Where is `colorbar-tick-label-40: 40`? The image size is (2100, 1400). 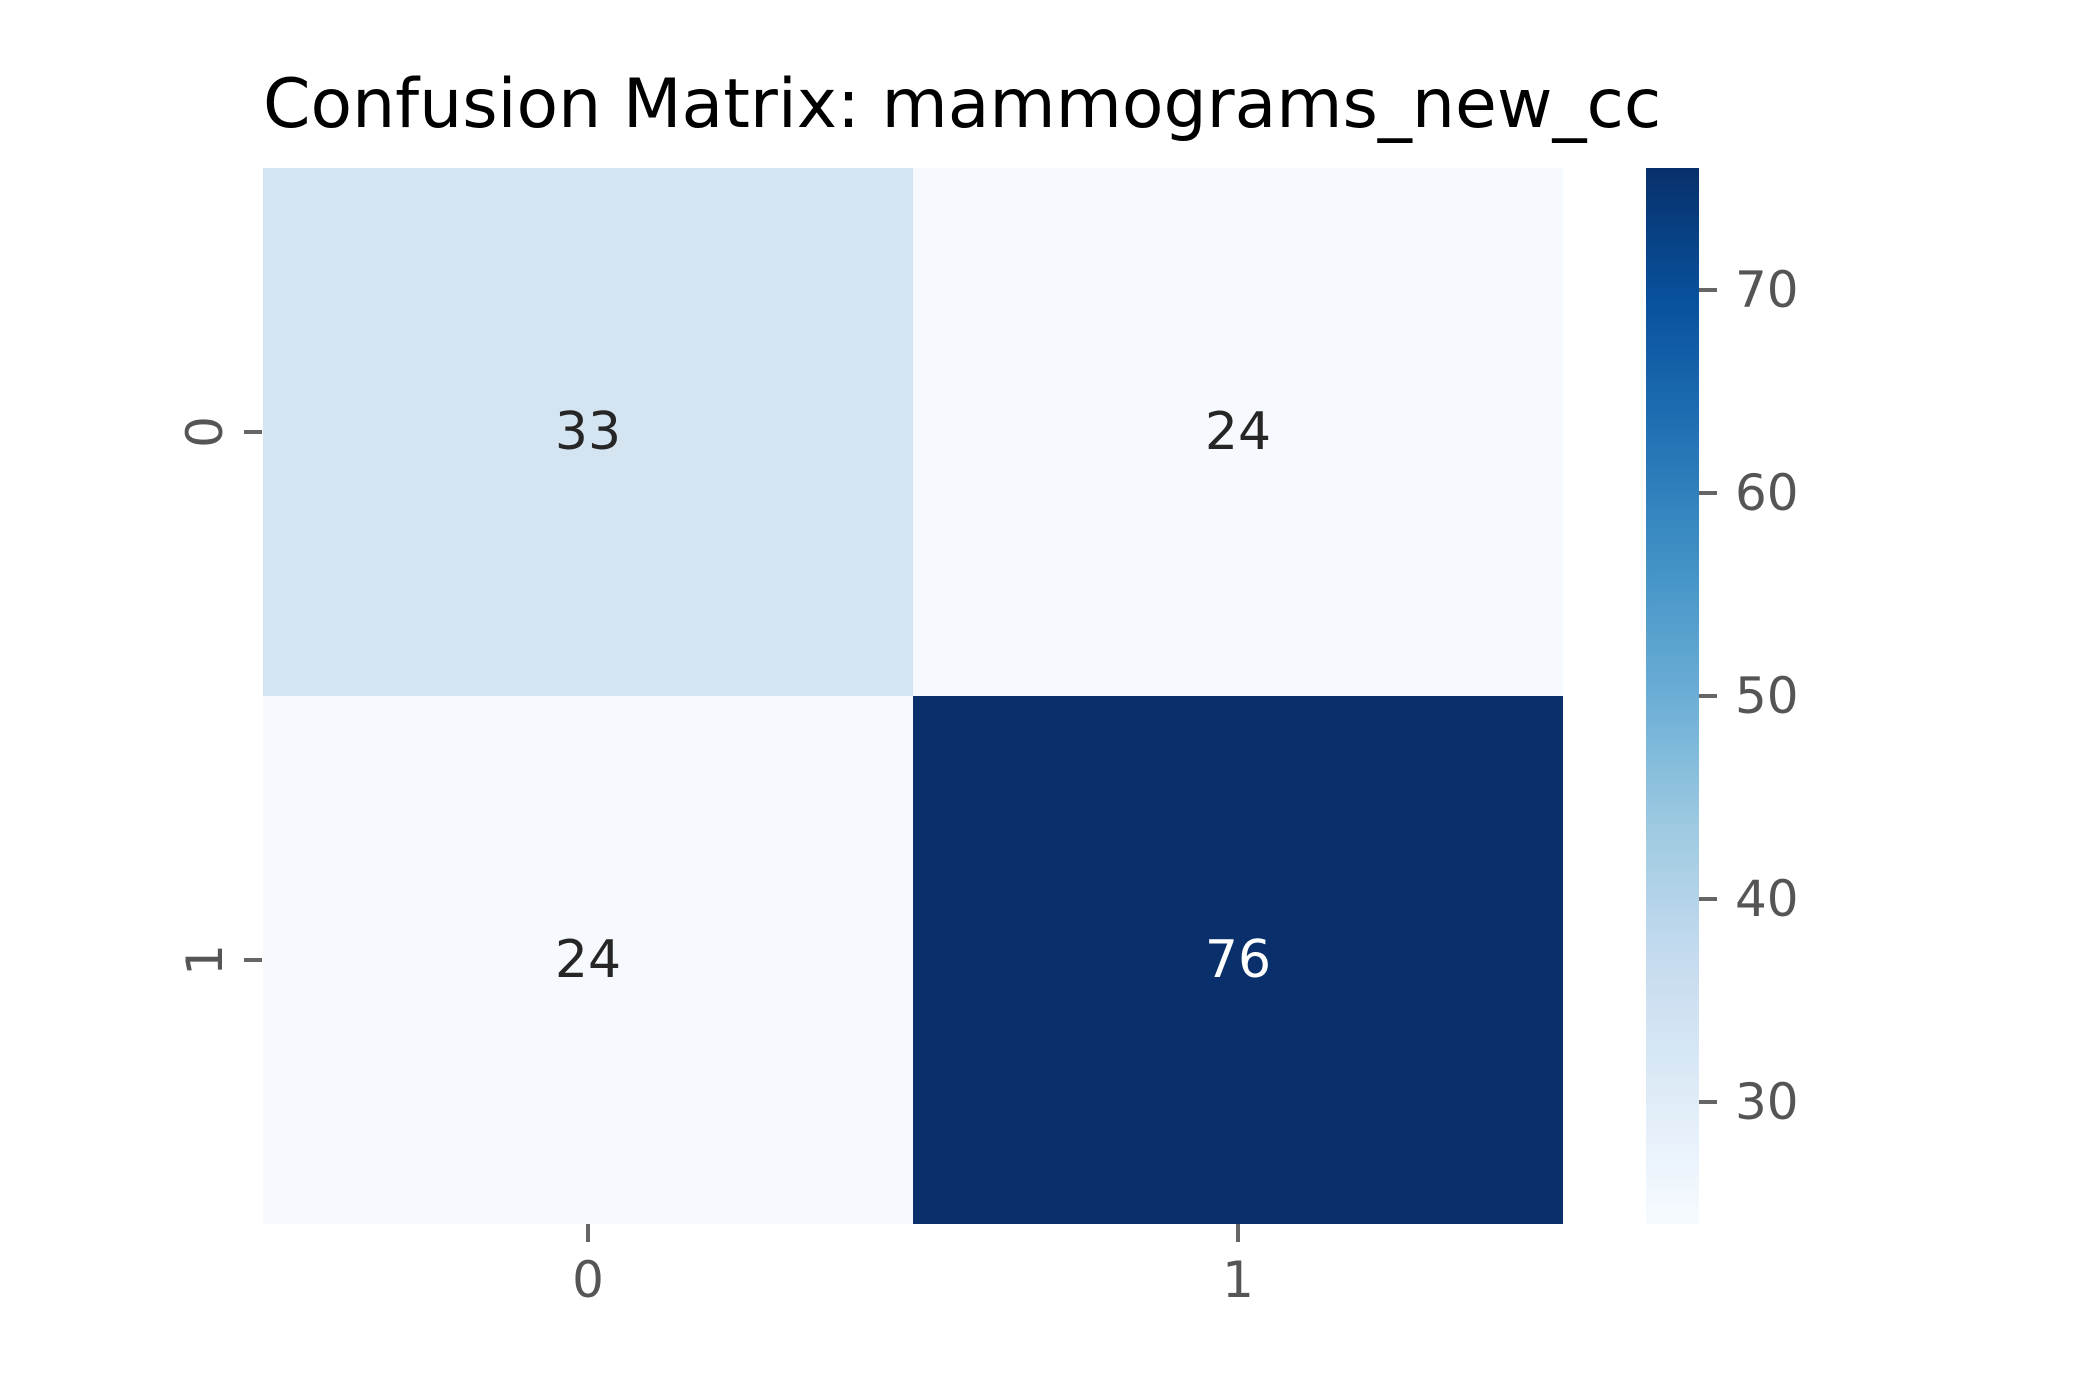 colorbar-tick-label-40: 40 is located at coordinates (1767, 899).